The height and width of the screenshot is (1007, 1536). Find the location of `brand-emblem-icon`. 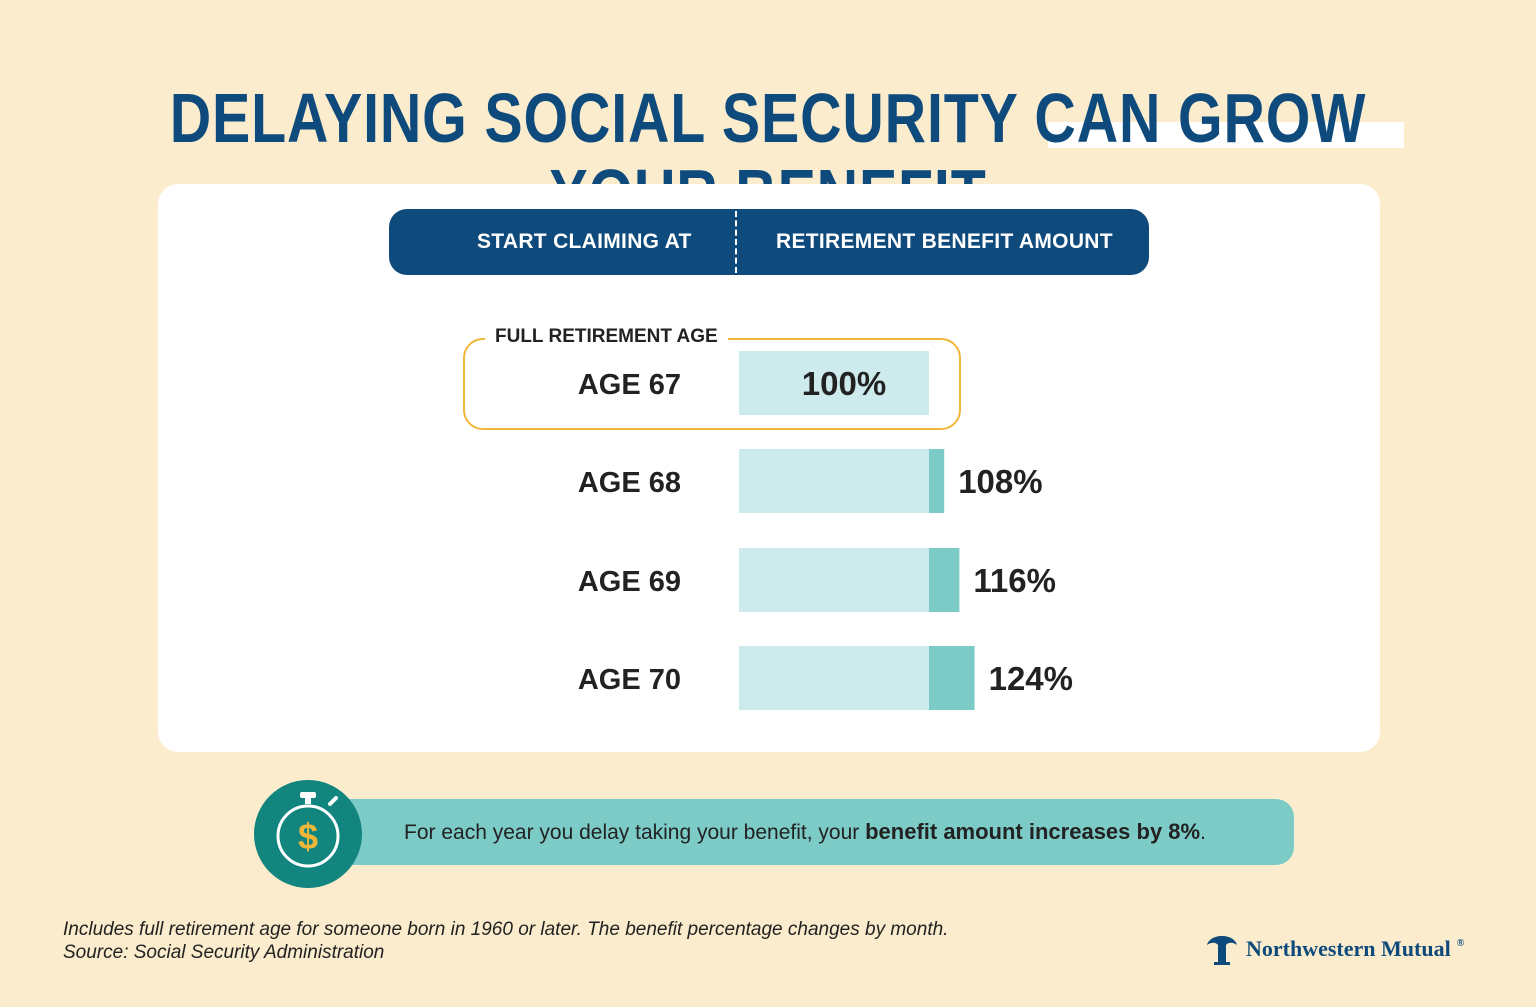

brand-emblem-icon is located at coordinates (1222, 950).